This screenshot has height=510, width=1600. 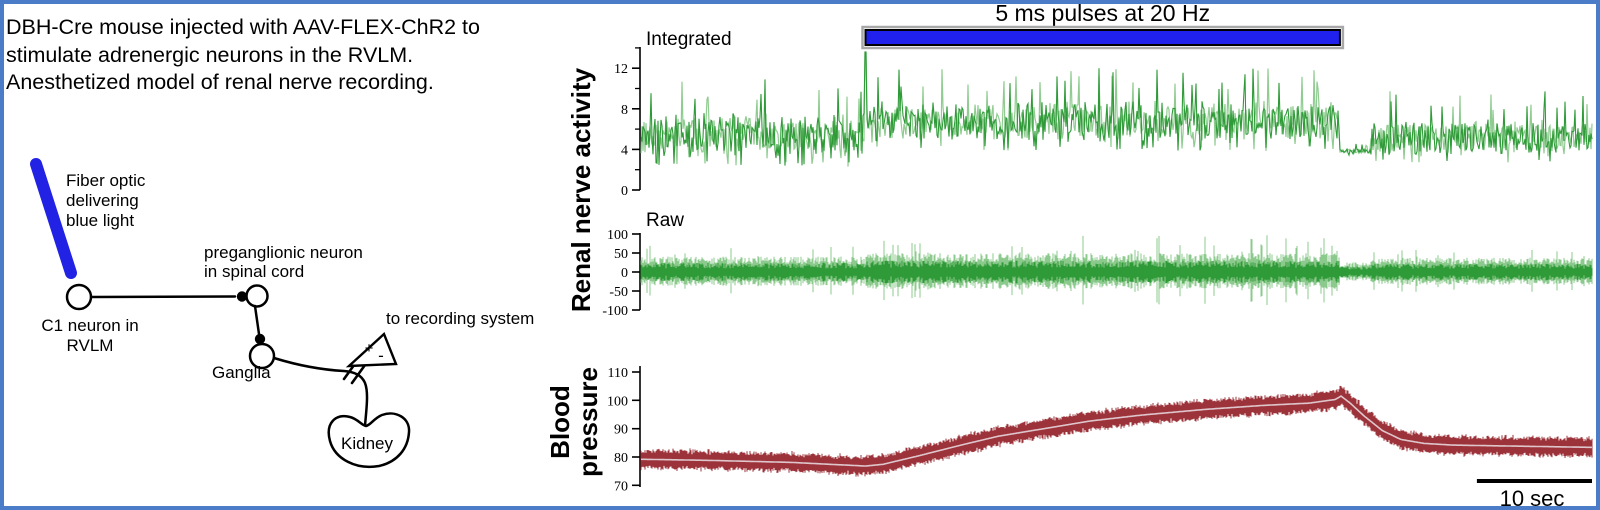 I want to click on kidney-label: Kidney, so click(x=367, y=443).